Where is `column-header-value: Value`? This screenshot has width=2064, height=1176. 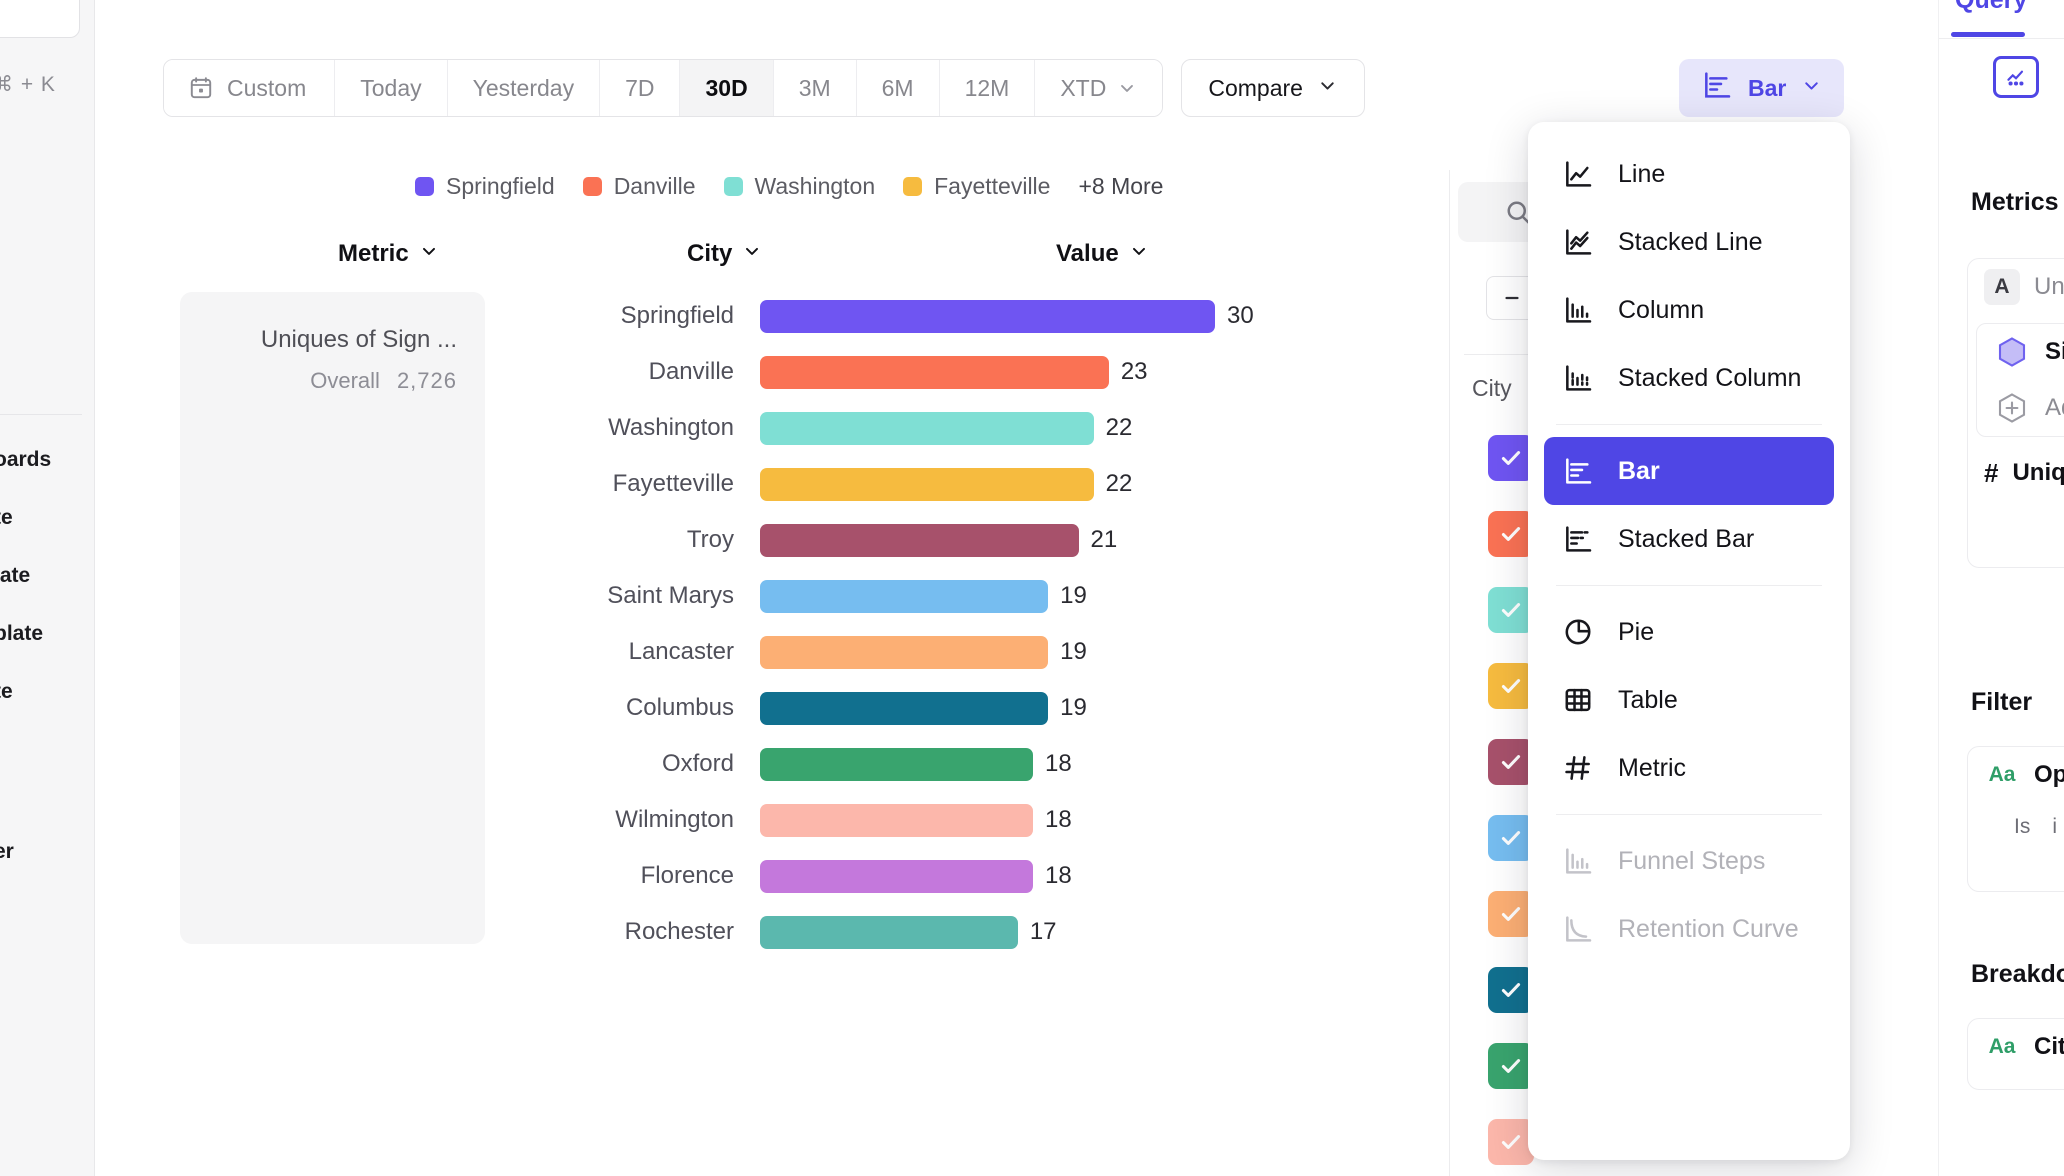 column-header-value: Value is located at coordinates (1102, 254).